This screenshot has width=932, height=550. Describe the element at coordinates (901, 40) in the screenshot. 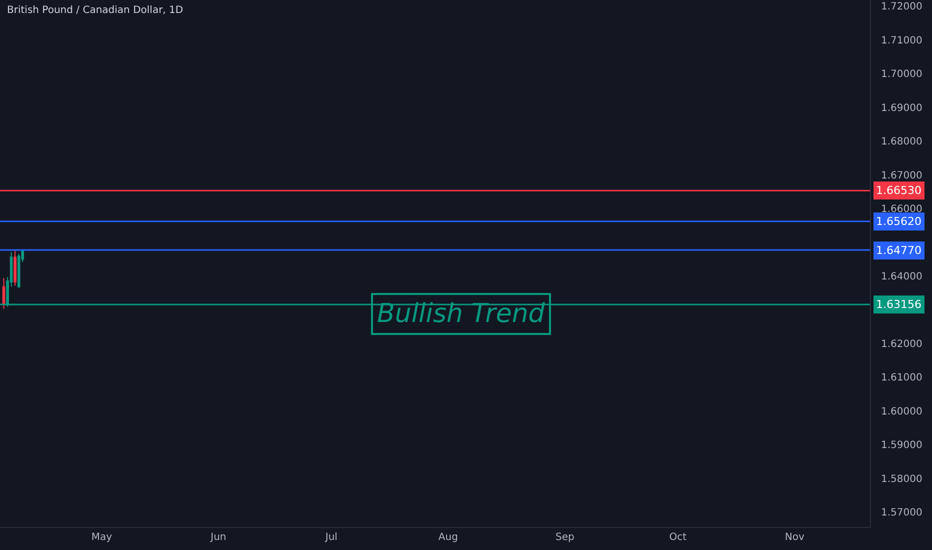

I see `y-tick-label: 1.71000` at that location.